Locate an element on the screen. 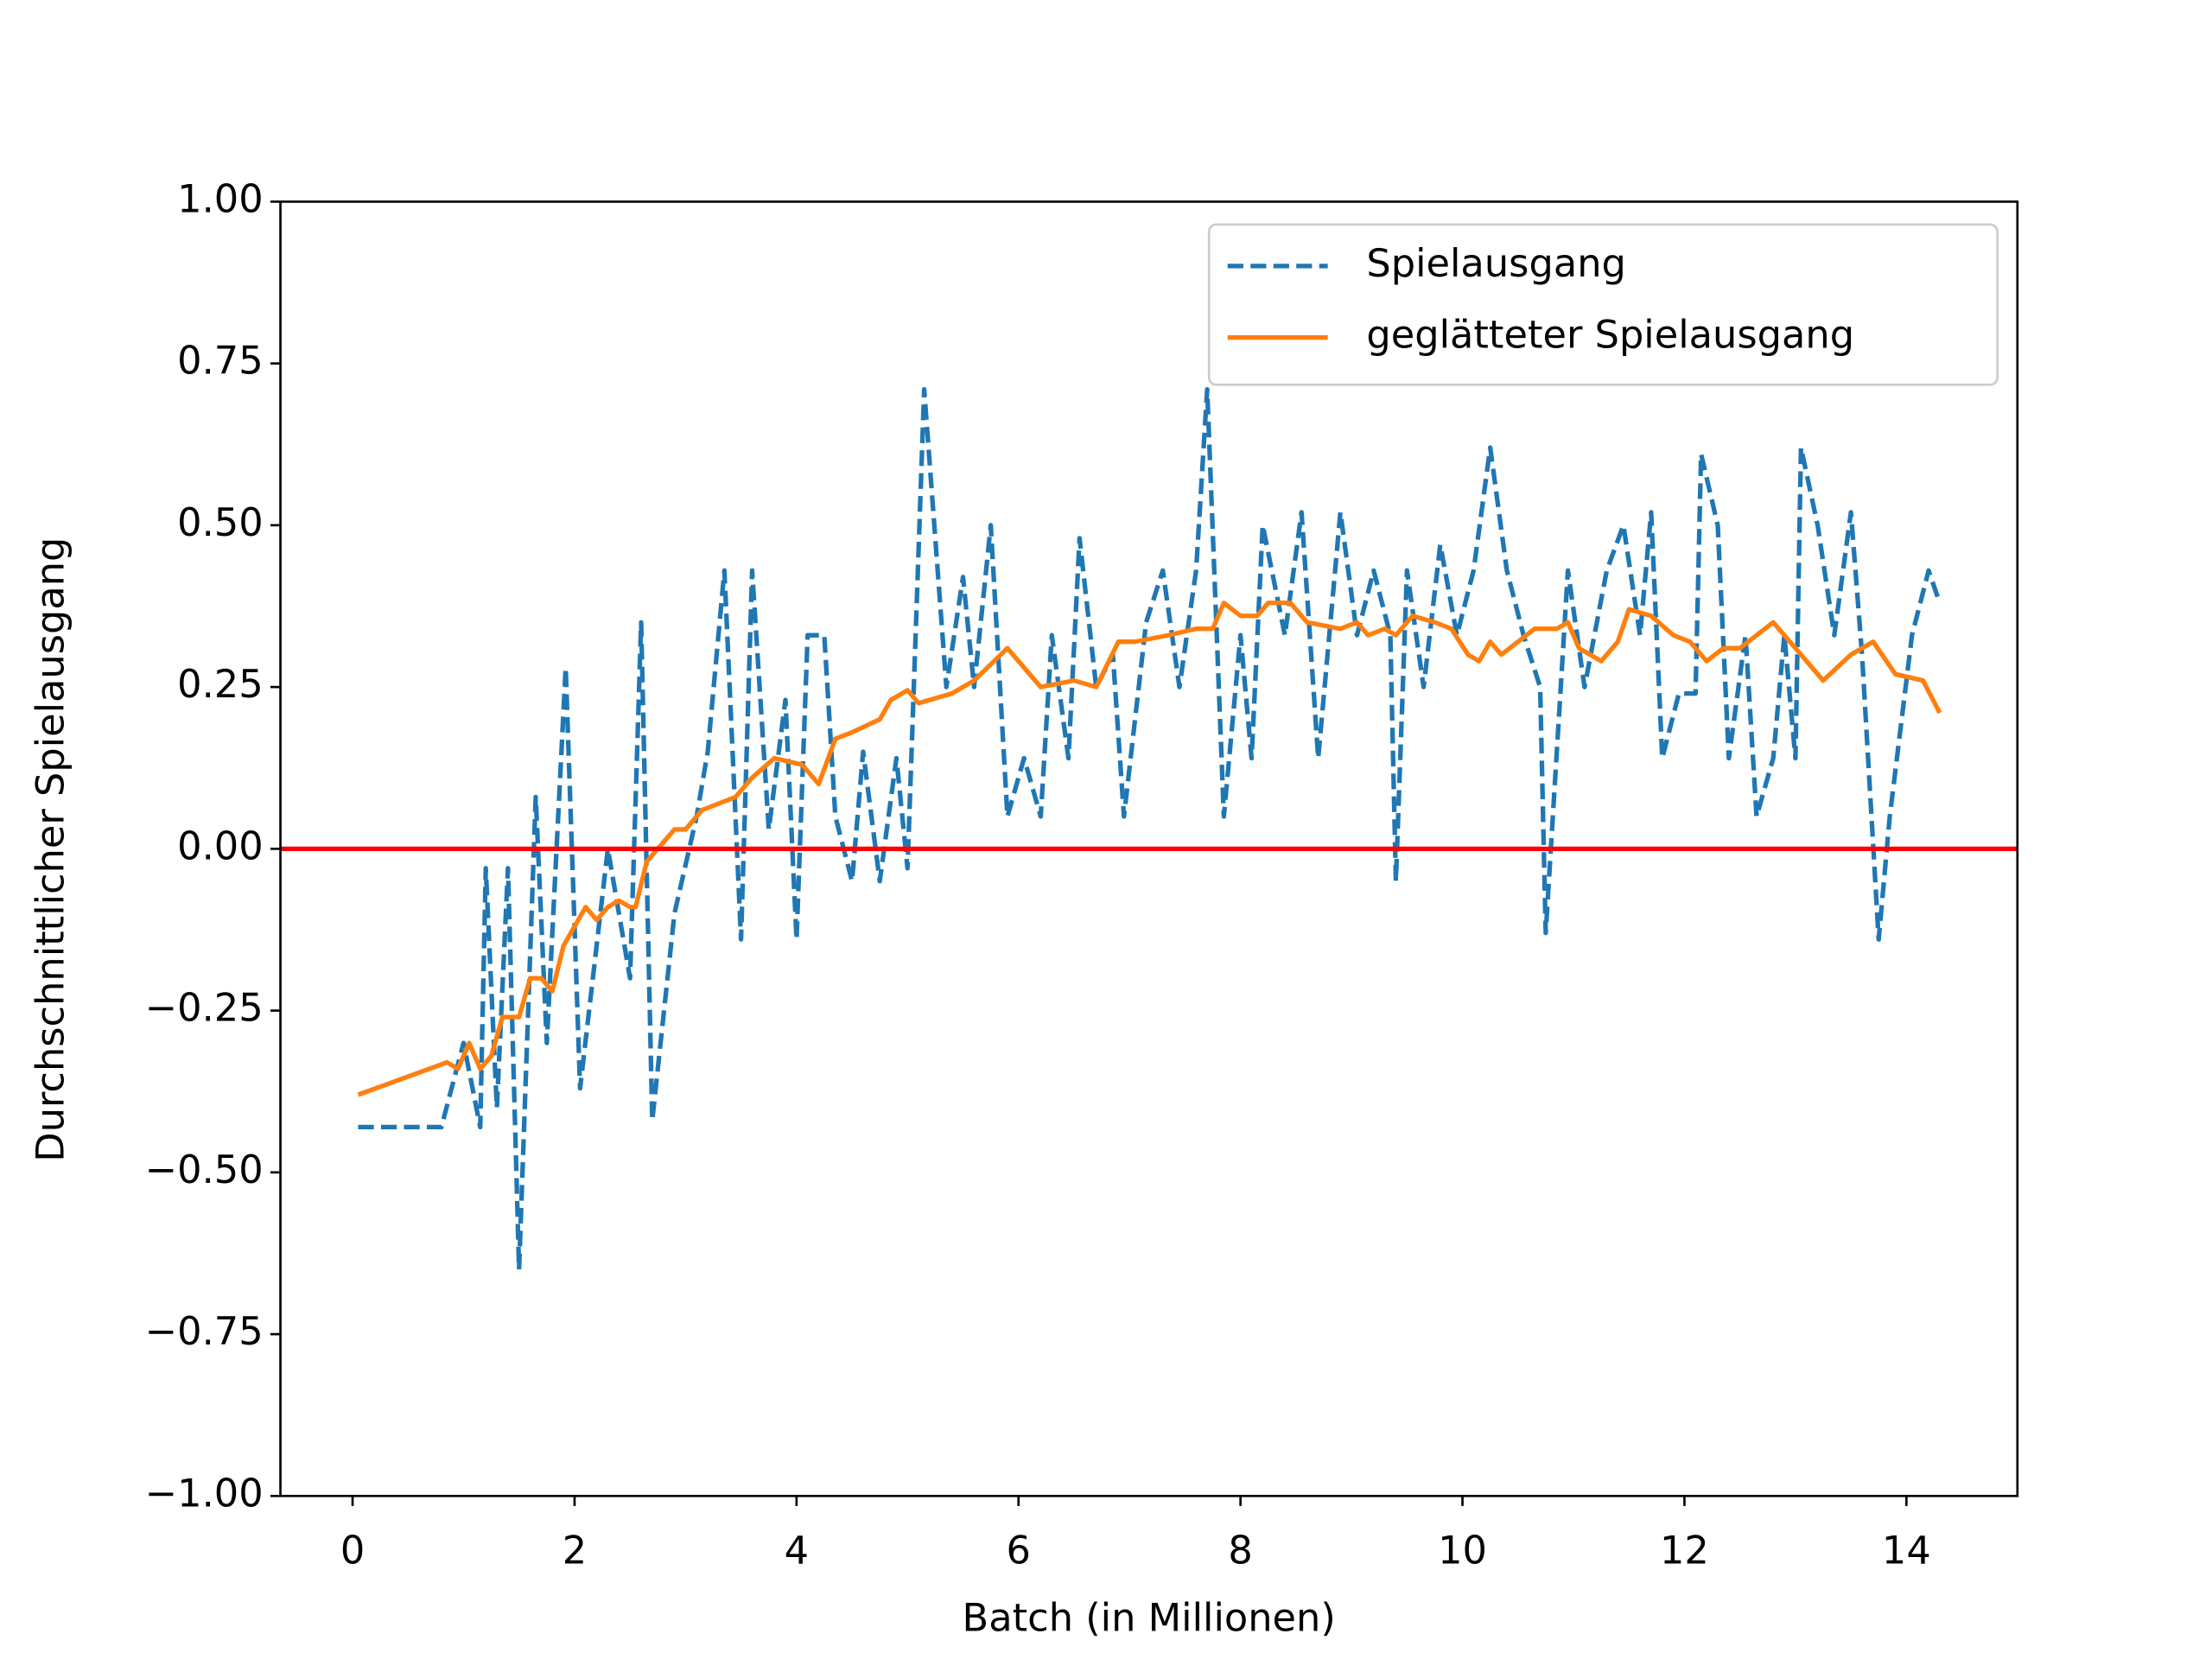  legend-box is located at coordinates (1603, 304).